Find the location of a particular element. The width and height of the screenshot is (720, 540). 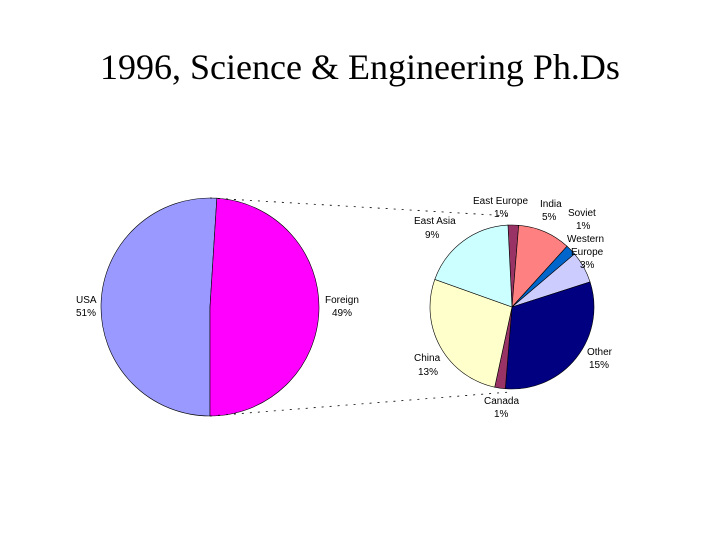

main-slice-usa is located at coordinates (159, 307).